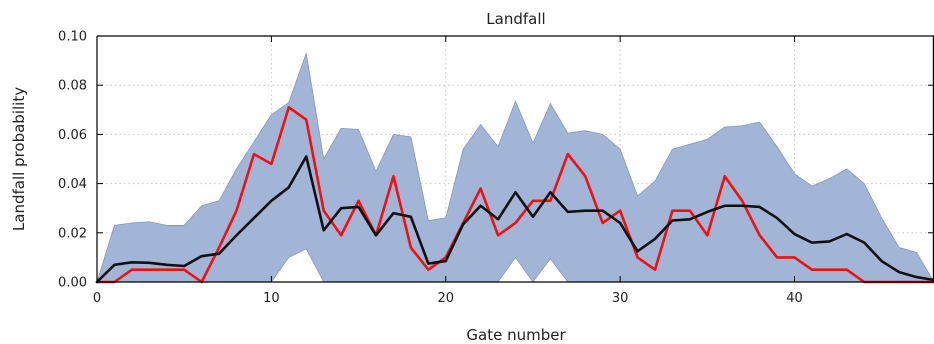 Image resolution: width=934 pixels, height=344 pixels. Describe the element at coordinates (516, 335) in the screenshot. I see `x-axis-label: Gate number` at that location.